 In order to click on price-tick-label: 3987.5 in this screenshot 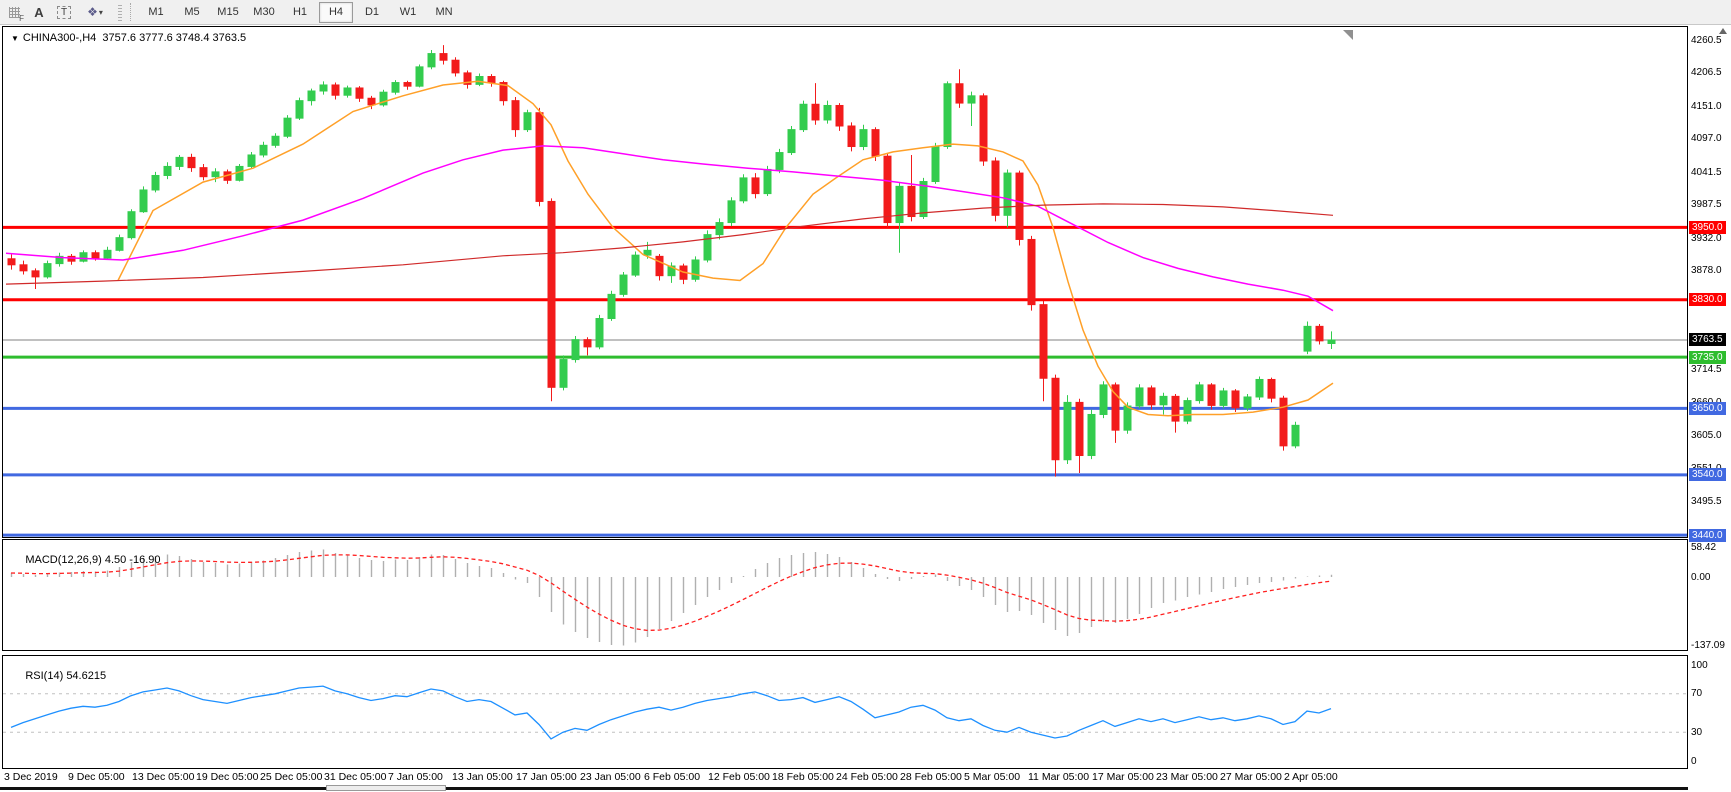, I will do `click(1706, 205)`.